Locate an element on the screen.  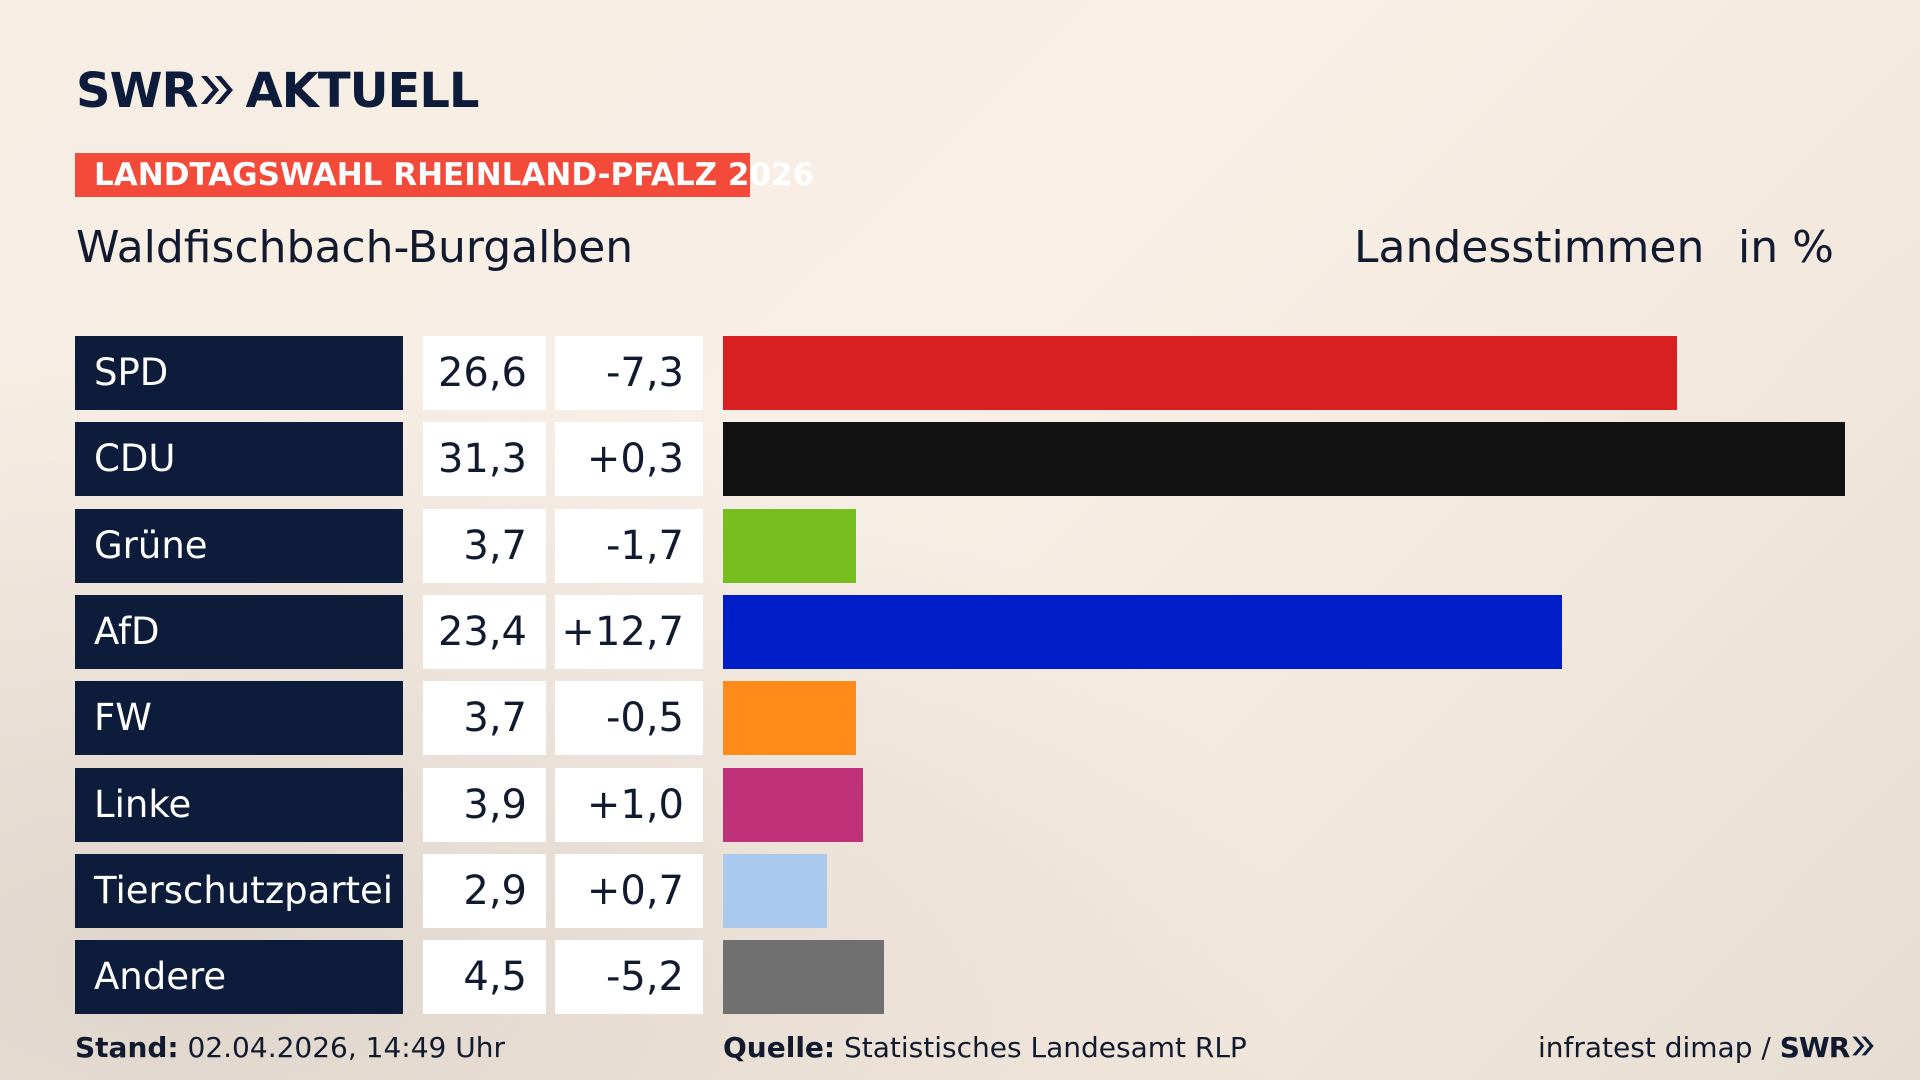
value-label: 23,4 is located at coordinates (484, 632).